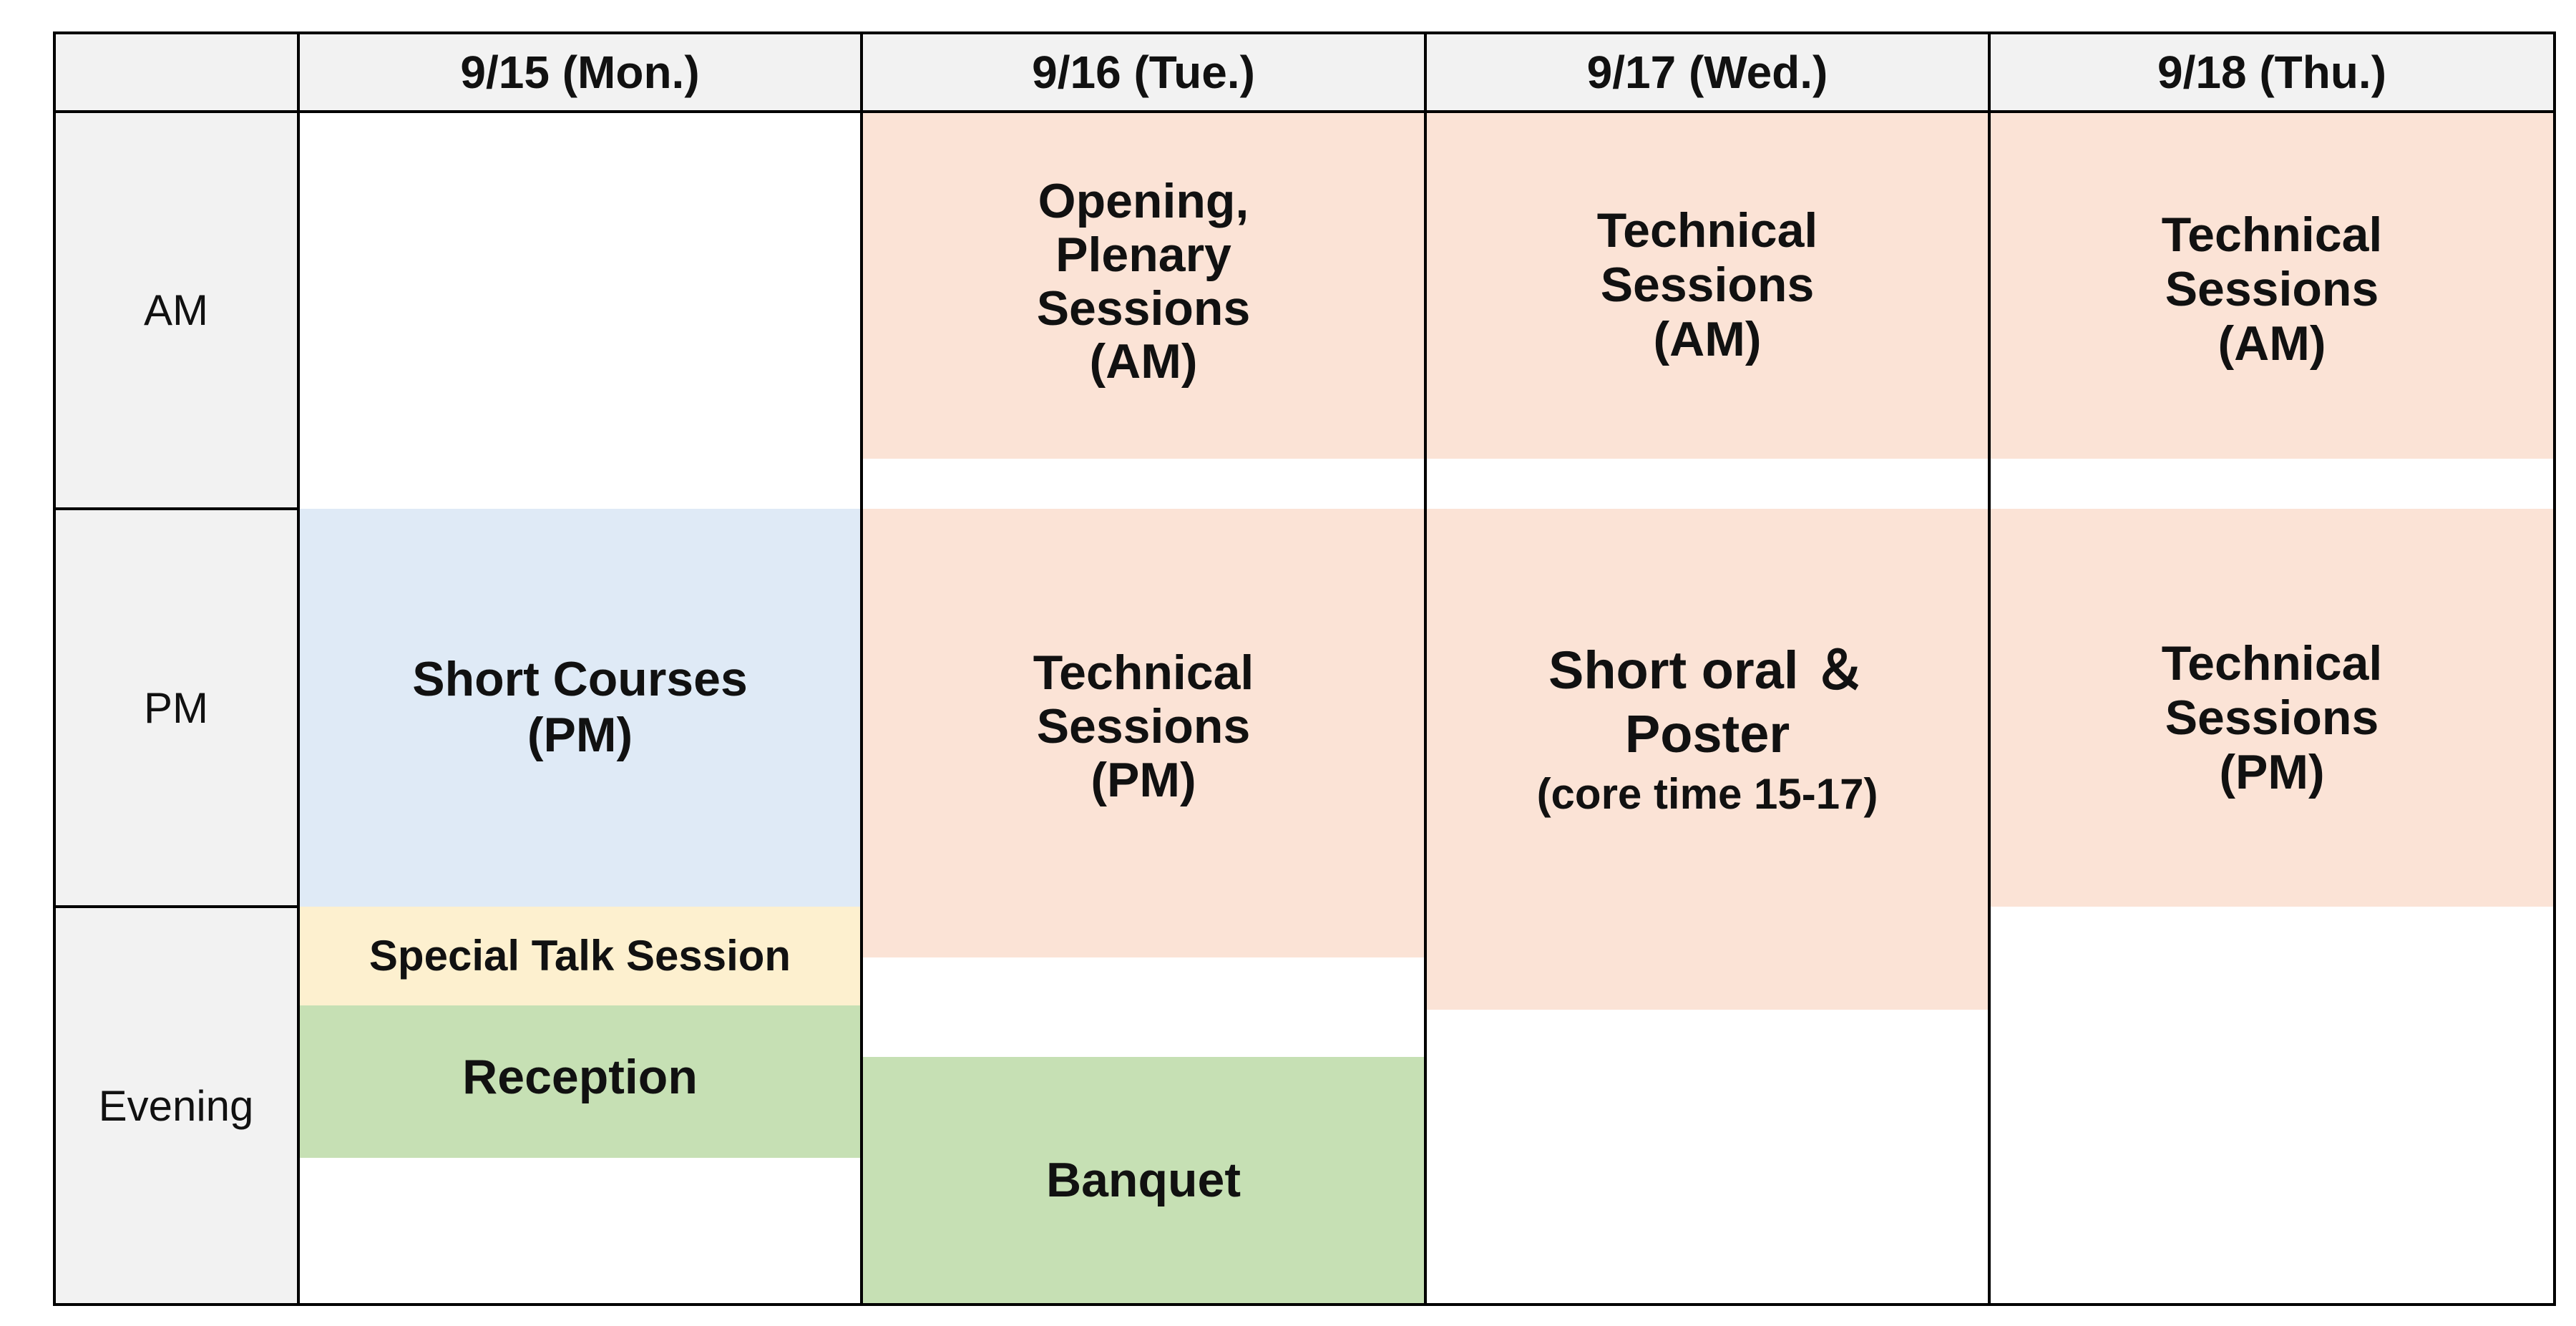 This screenshot has height=1326, width=2576. What do you see at coordinates (1425, 668) in the screenshot?
I see `divider-tue-wed` at bounding box center [1425, 668].